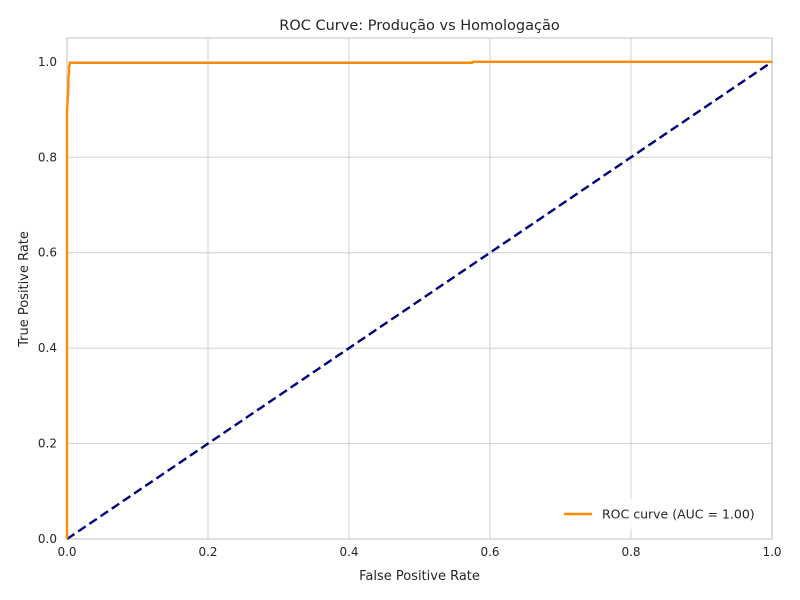  What do you see at coordinates (47, 348) in the screenshot?
I see `y-tick-label: 0.4` at bounding box center [47, 348].